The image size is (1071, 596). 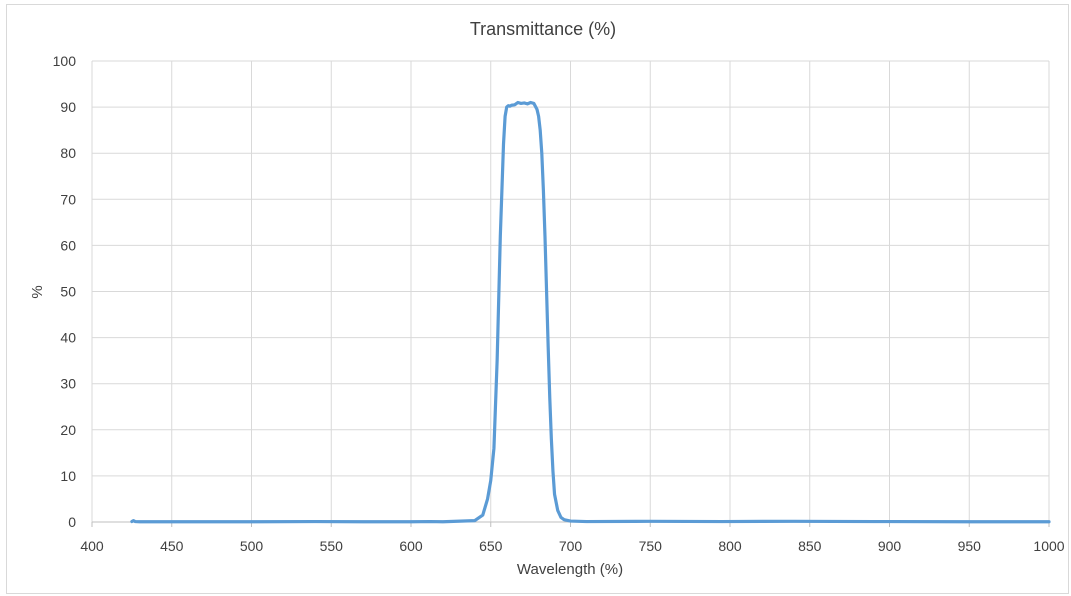 What do you see at coordinates (570, 569) in the screenshot?
I see `x-axis-label: Wavelength (%)` at bounding box center [570, 569].